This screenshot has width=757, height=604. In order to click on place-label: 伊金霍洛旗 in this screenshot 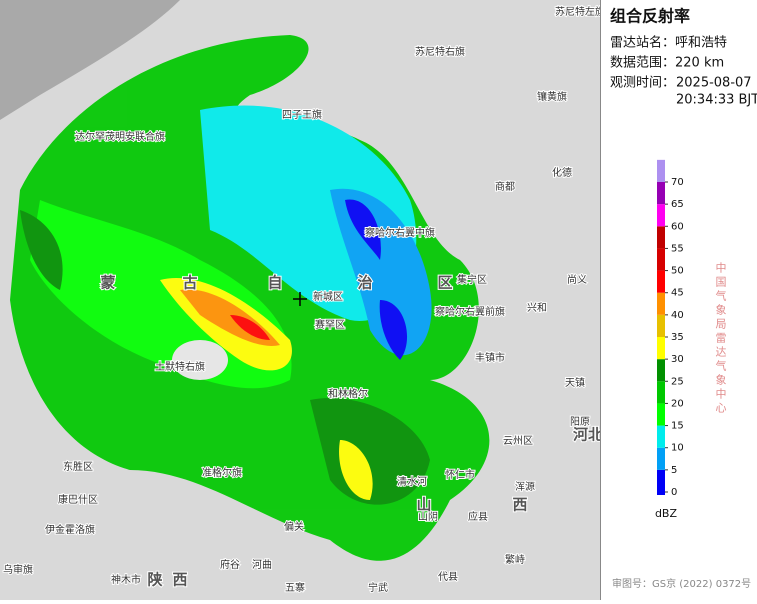, I will do `click(70, 529)`.